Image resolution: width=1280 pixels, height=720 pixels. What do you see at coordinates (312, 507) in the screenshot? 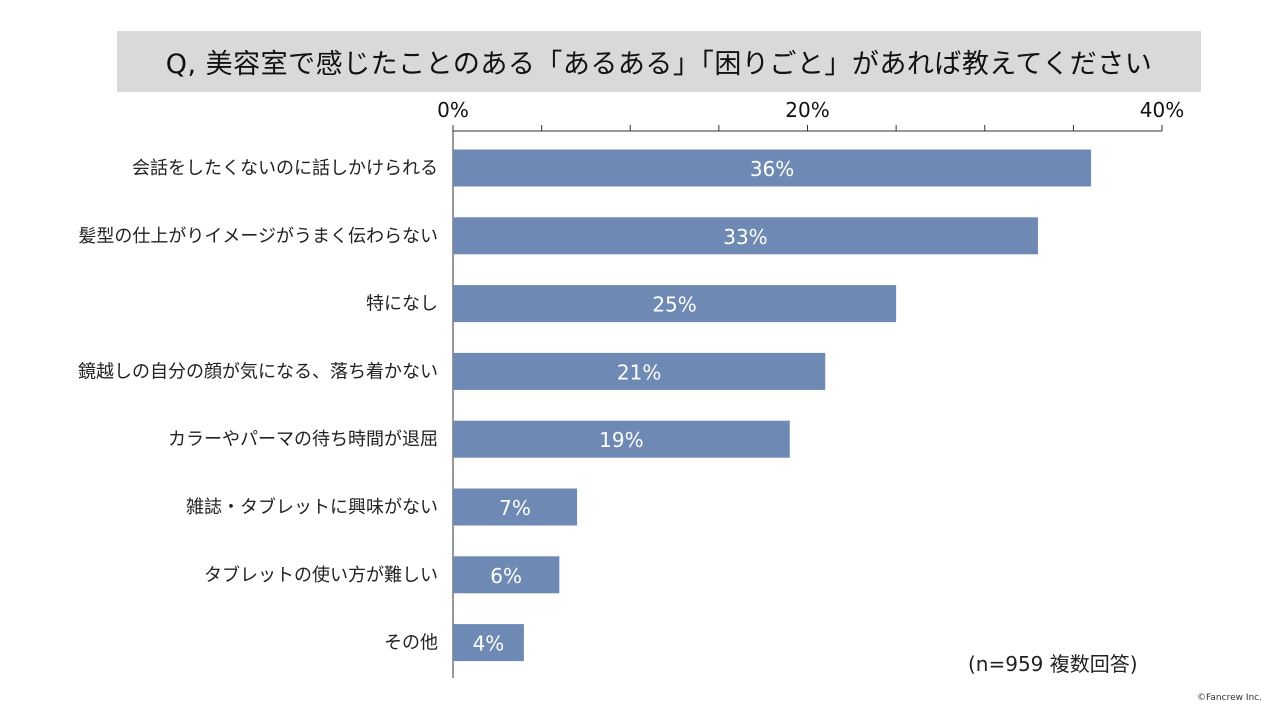
I see `category-label: 雑誌・タブレットに興味がない` at bounding box center [312, 507].